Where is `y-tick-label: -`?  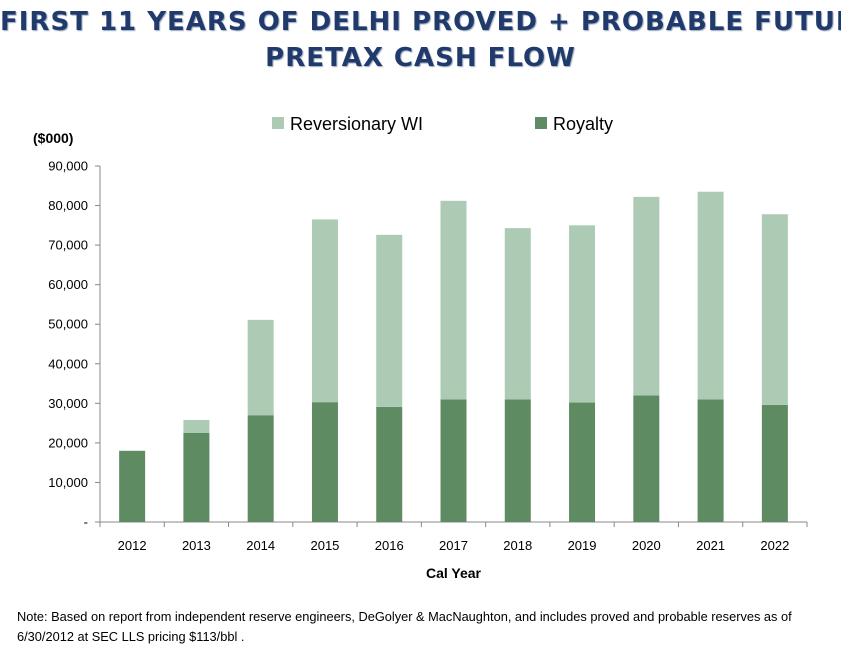 y-tick-label: - is located at coordinates (86, 522).